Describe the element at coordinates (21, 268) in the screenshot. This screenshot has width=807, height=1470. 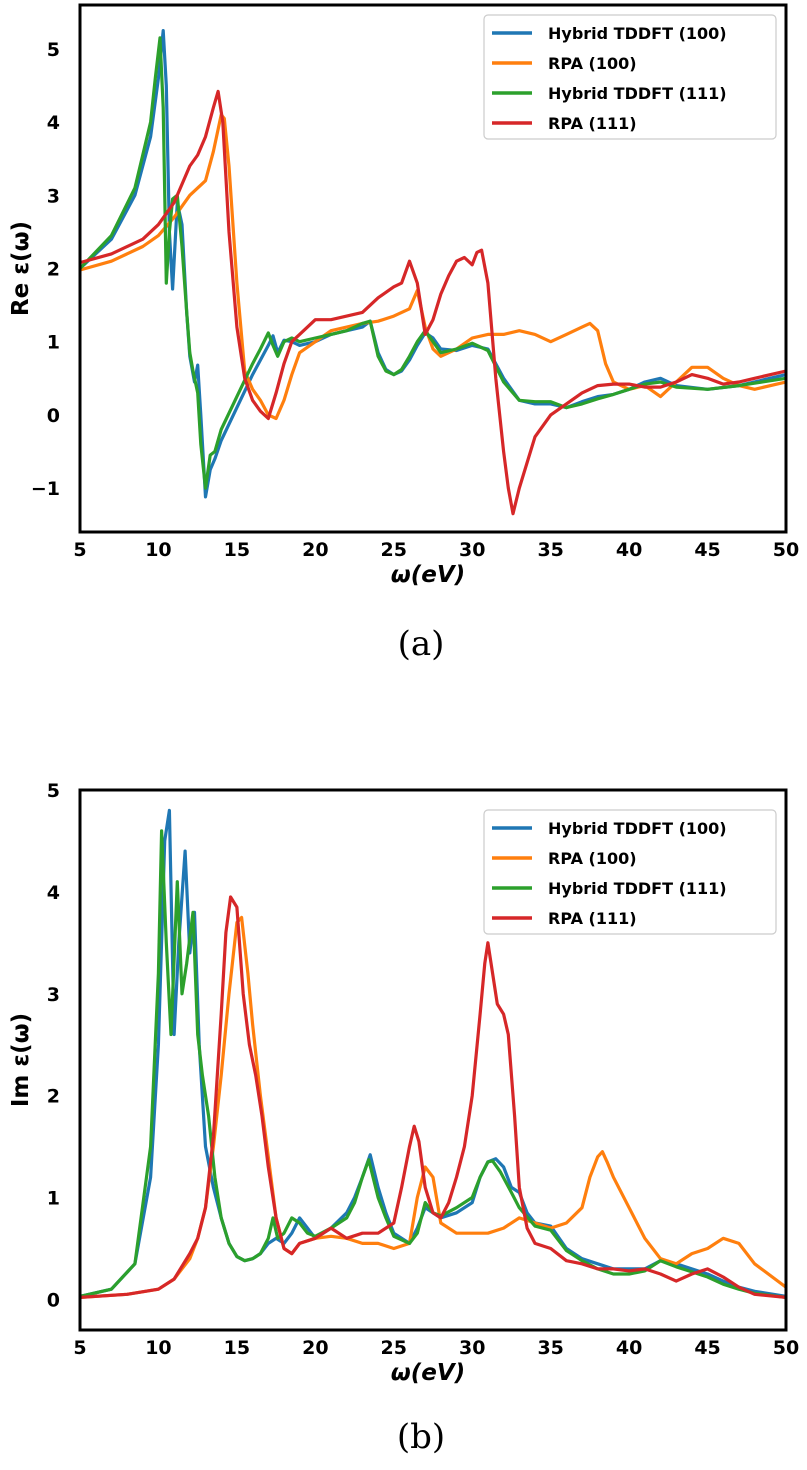
I see `y-axis-label: Re ε(ω)` at that location.